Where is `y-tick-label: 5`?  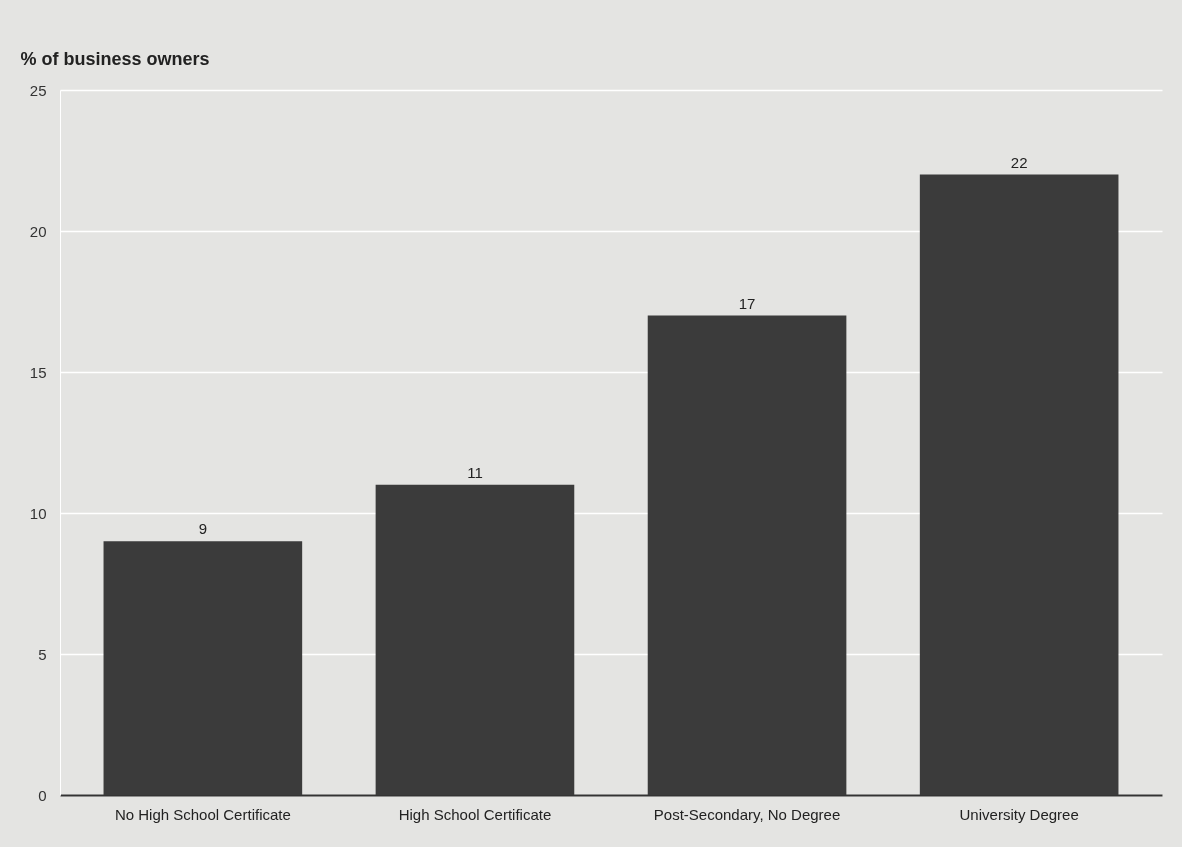 y-tick-label: 5 is located at coordinates (42, 654).